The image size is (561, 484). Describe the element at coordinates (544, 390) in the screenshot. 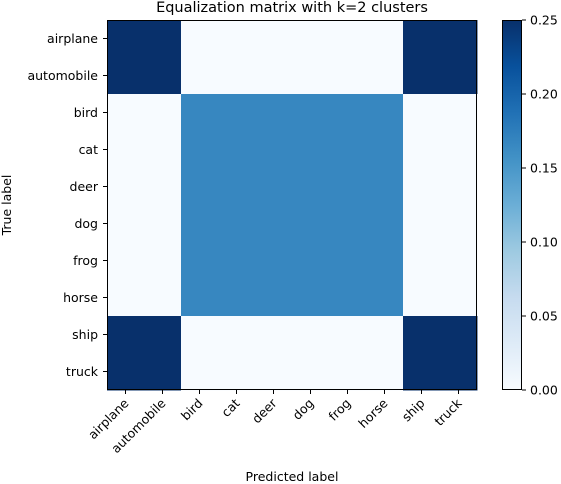

I see `colorbar-tick-label: 0.00` at that location.